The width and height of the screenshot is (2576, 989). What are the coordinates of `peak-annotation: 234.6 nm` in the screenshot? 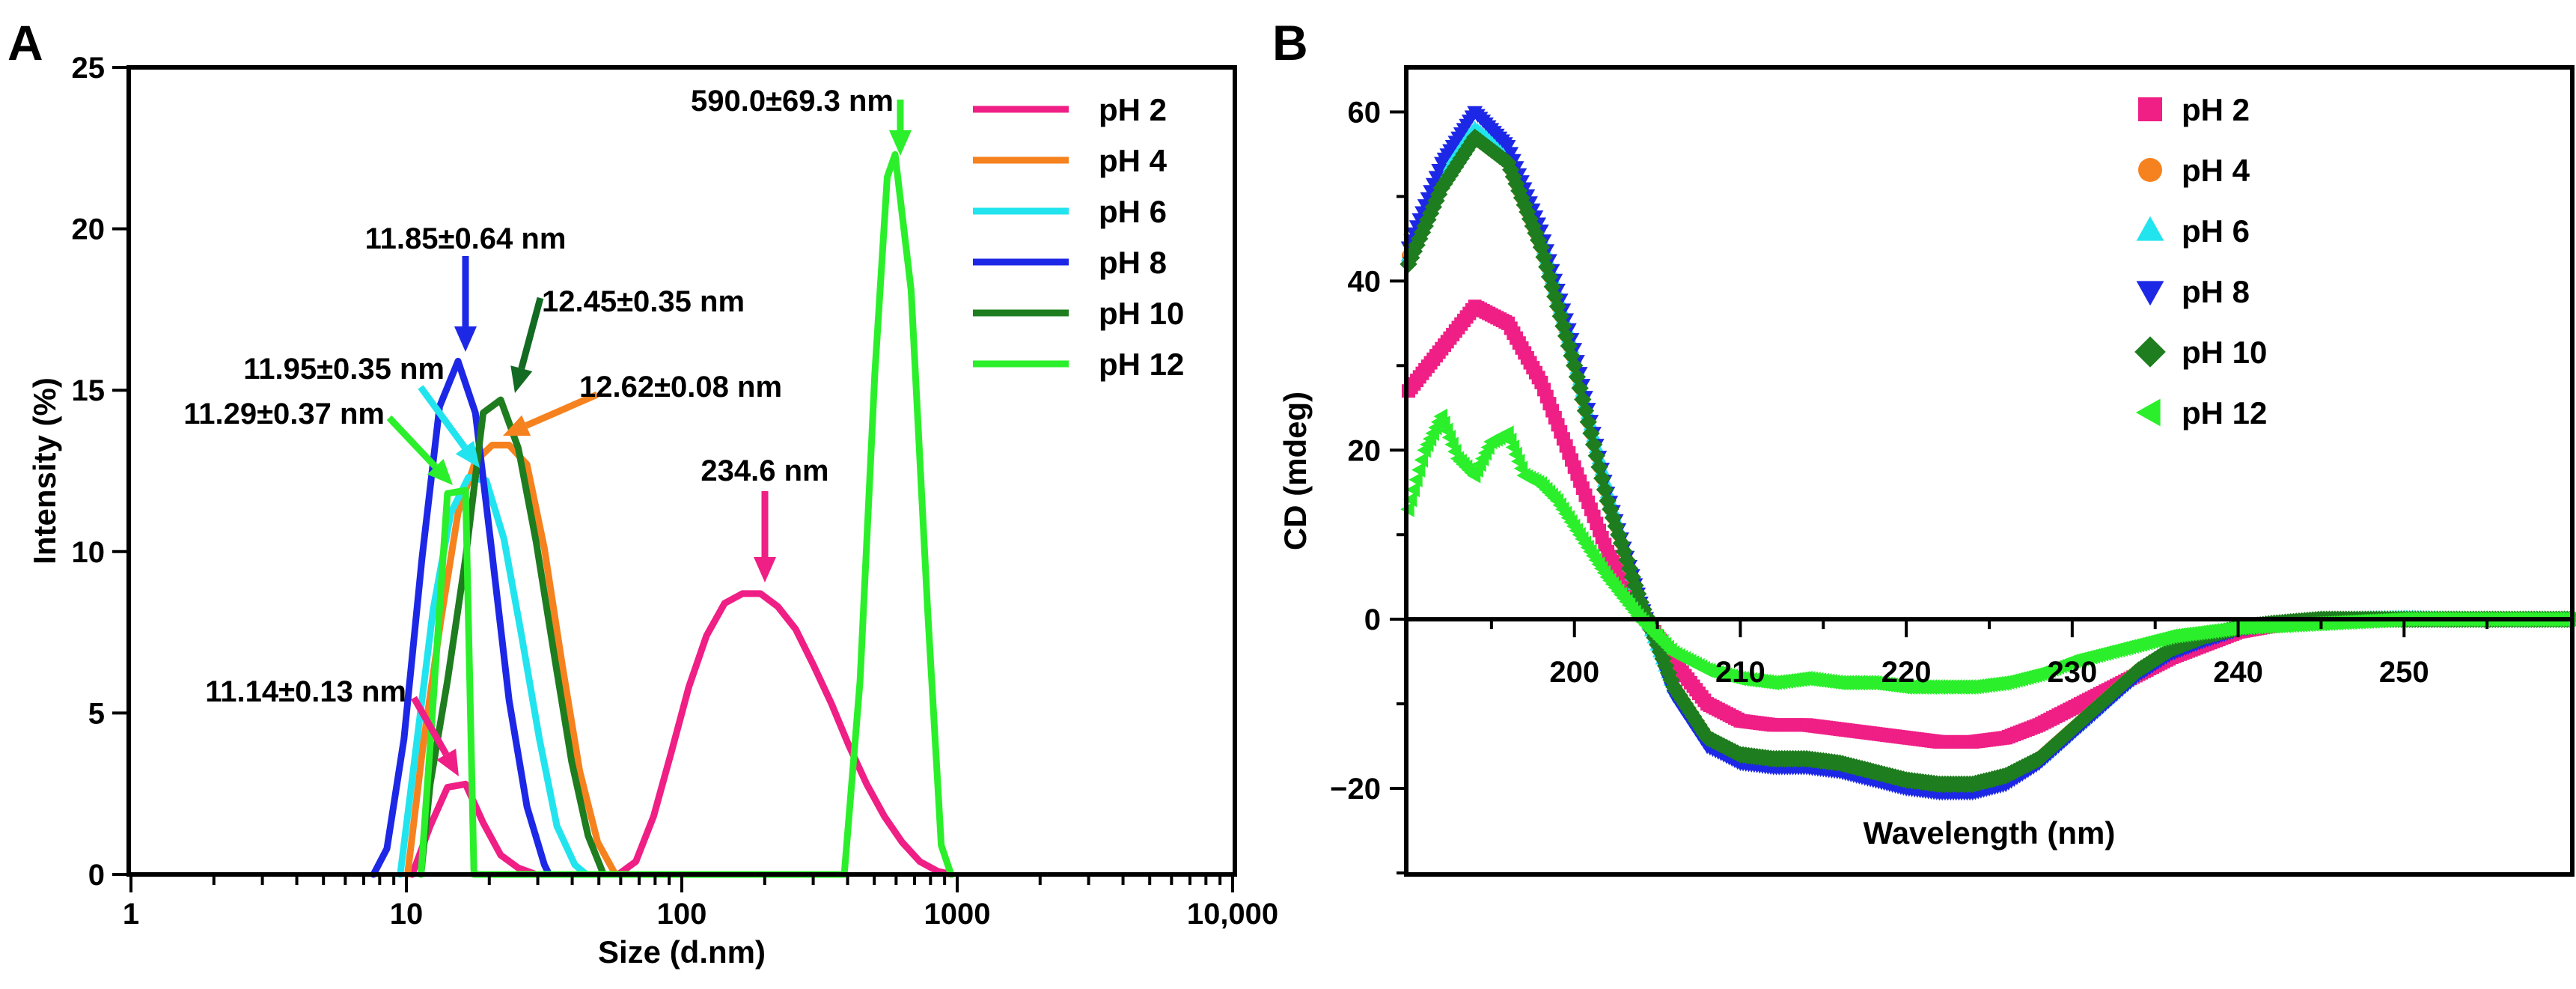 It's located at (765, 518).